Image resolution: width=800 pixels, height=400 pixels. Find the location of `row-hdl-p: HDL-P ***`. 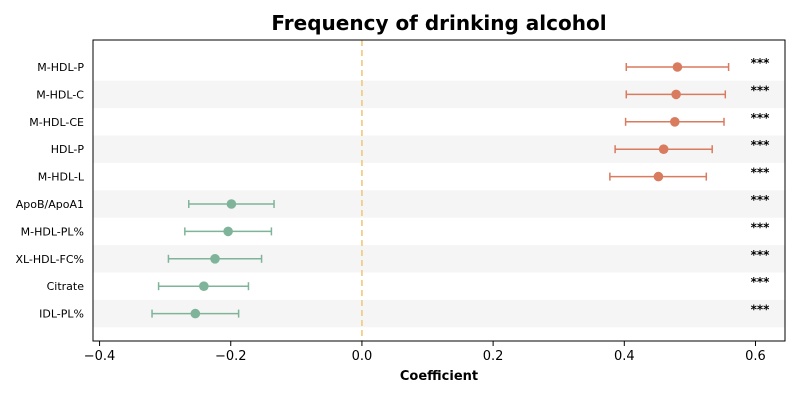

row-hdl-p: HDL-P *** is located at coordinates (410, 147).